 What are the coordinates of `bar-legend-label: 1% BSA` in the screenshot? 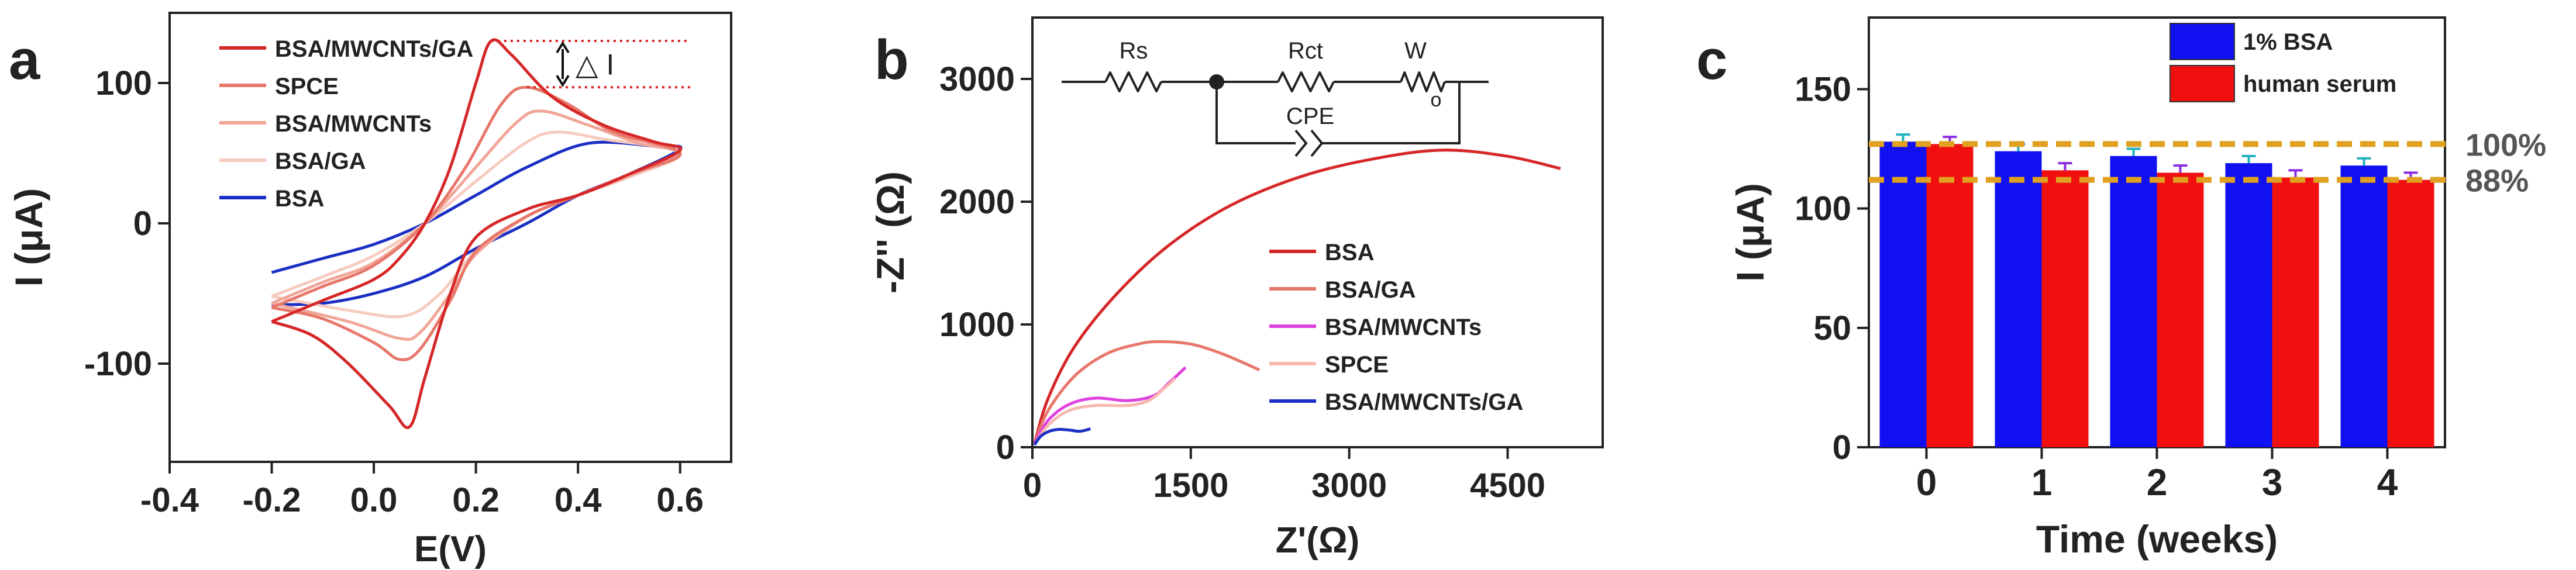 It's located at (2288, 42).